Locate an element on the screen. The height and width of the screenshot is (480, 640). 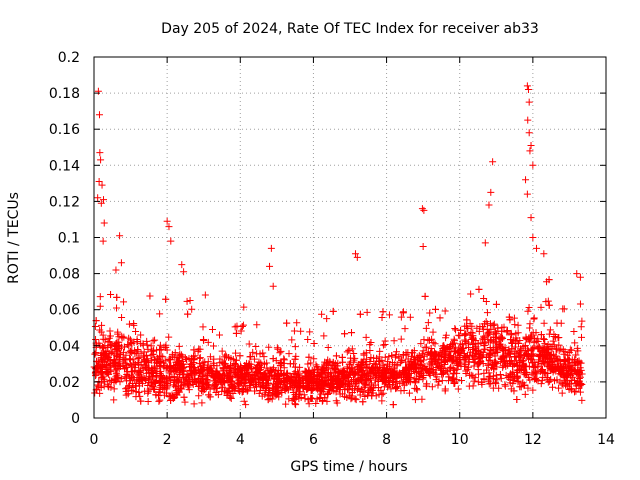
y-axis-label: ROTI / TECUs is located at coordinates (14, 238).